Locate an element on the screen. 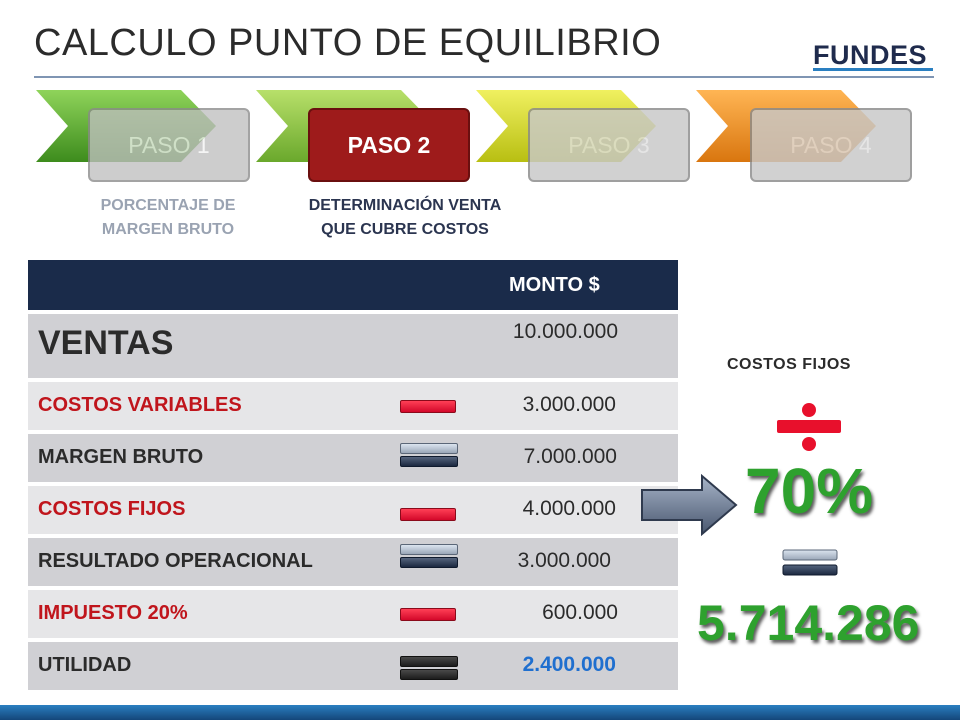 This screenshot has height=720, width=960. table-row-ventas: VENTAS 10.000.000 is located at coordinates (353, 344).